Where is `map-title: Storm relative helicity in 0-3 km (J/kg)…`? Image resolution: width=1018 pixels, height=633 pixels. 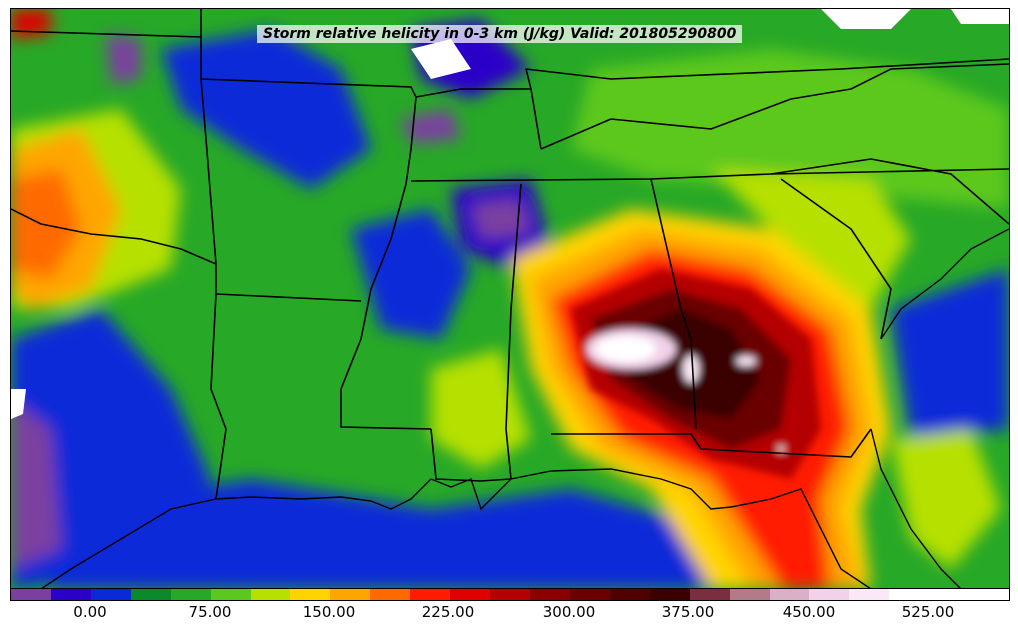 map-title: Storm relative helicity in 0-3 km (J/kg)… is located at coordinates (500, 34).